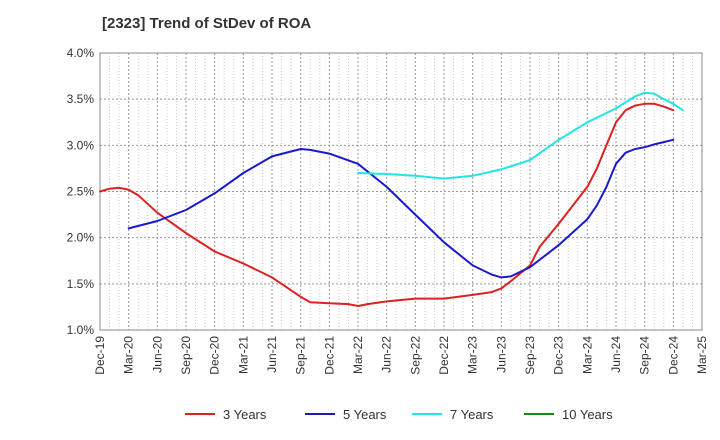 The width and height of the screenshot is (720, 440). I want to click on x-tick-label: Dec-23, so click(559, 355).